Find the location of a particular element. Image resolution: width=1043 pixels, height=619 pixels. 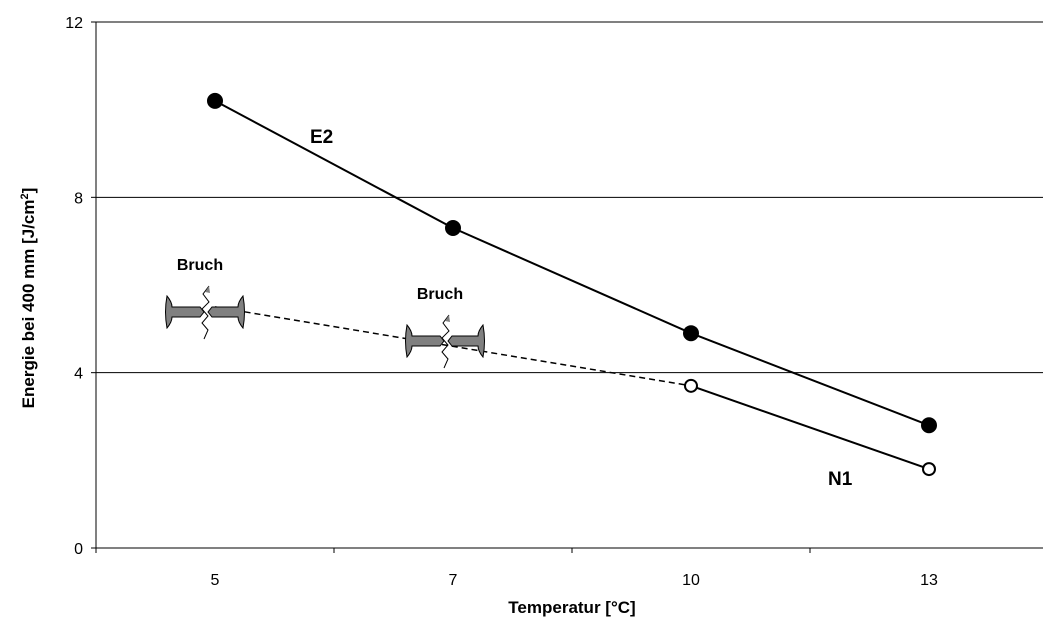

y-axis-title-end: ] is located at coordinates (28, 191).